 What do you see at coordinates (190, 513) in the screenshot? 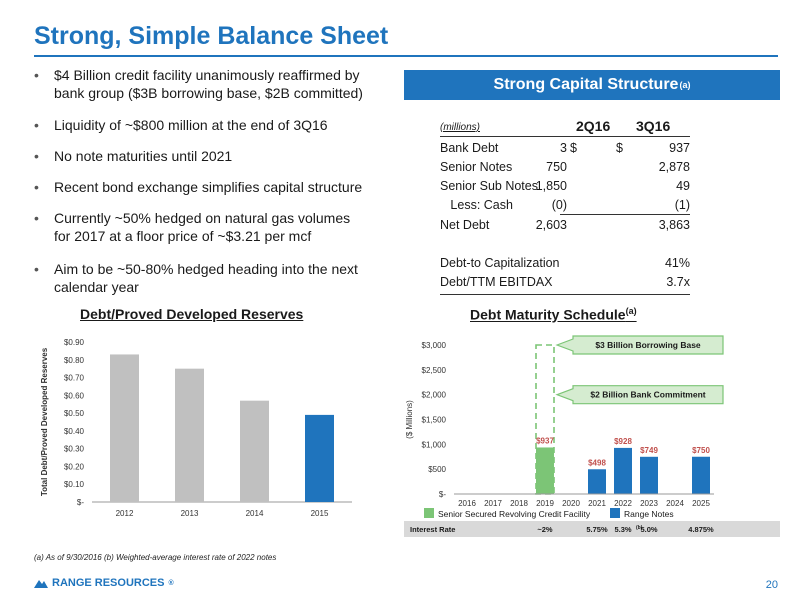
I see `x-tick-label: 2013` at bounding box center [190, 513].